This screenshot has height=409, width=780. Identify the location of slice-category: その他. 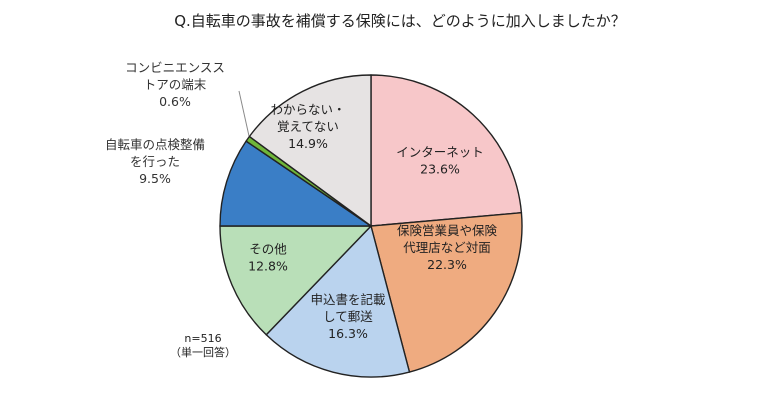
(268, 249).